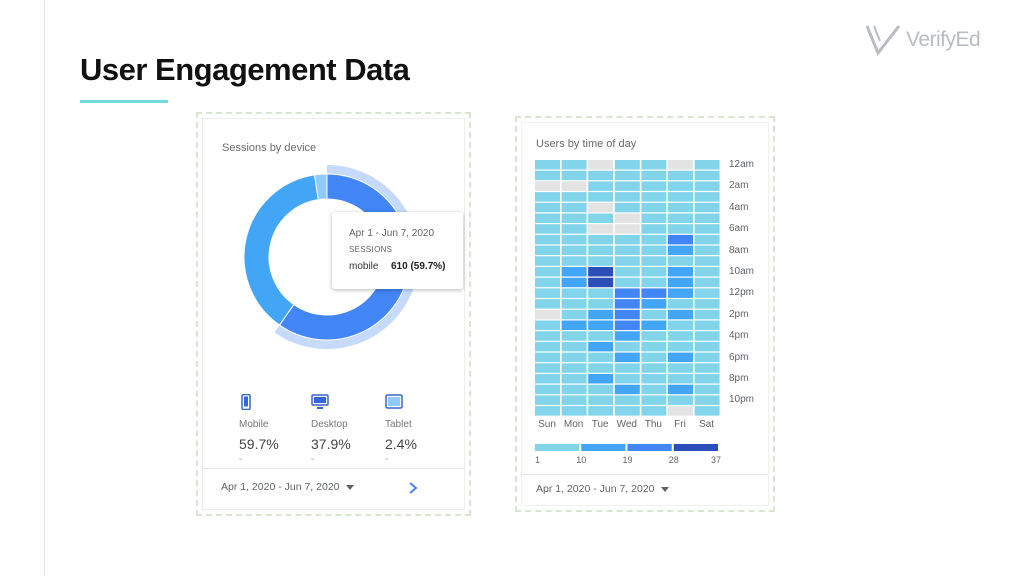 The image size is (1024, 576). Describe the element at coordinates (320, 187) in the screenshot. I see `donut-slice-tablet` at that location.